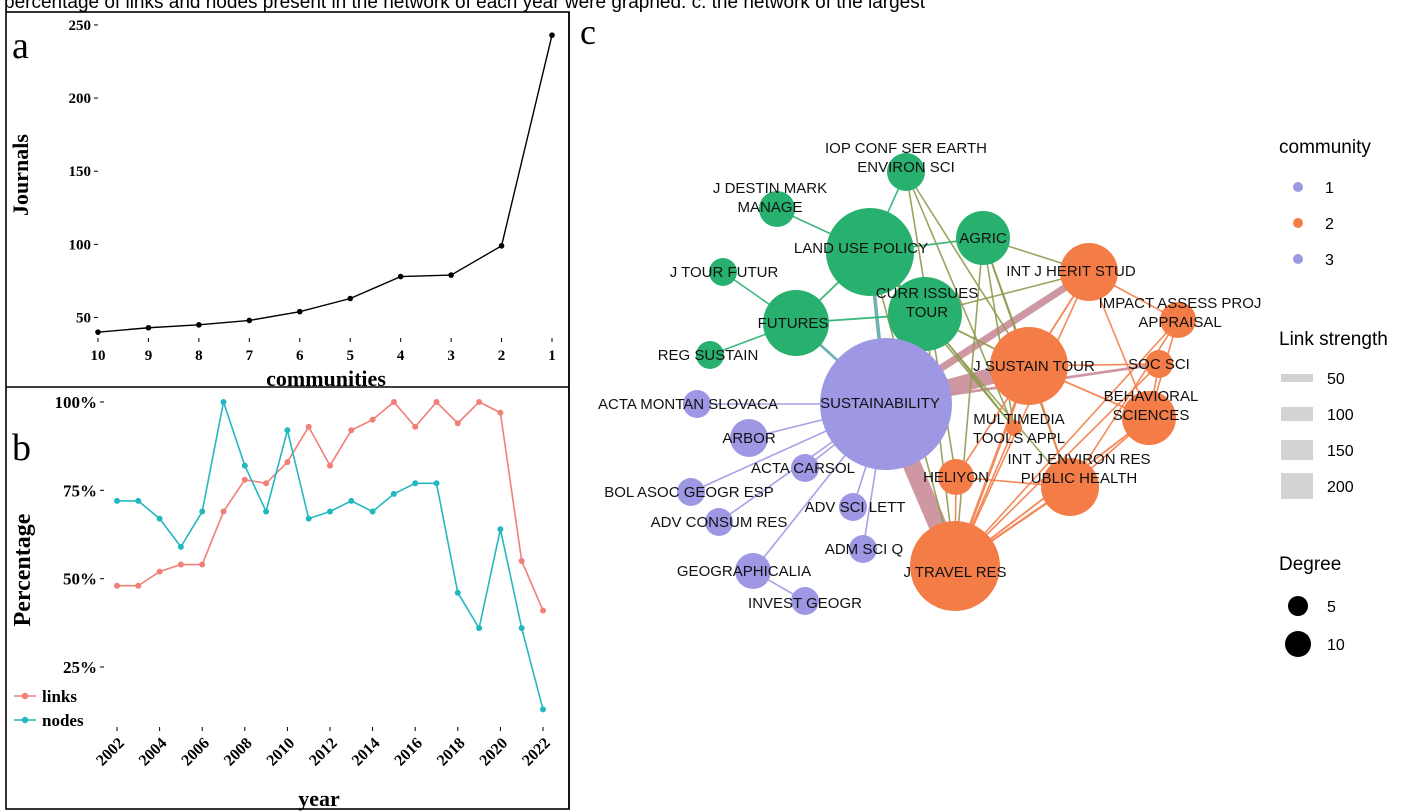  I want to click on b-y-axis-label: Percentage, so click(23, 569).